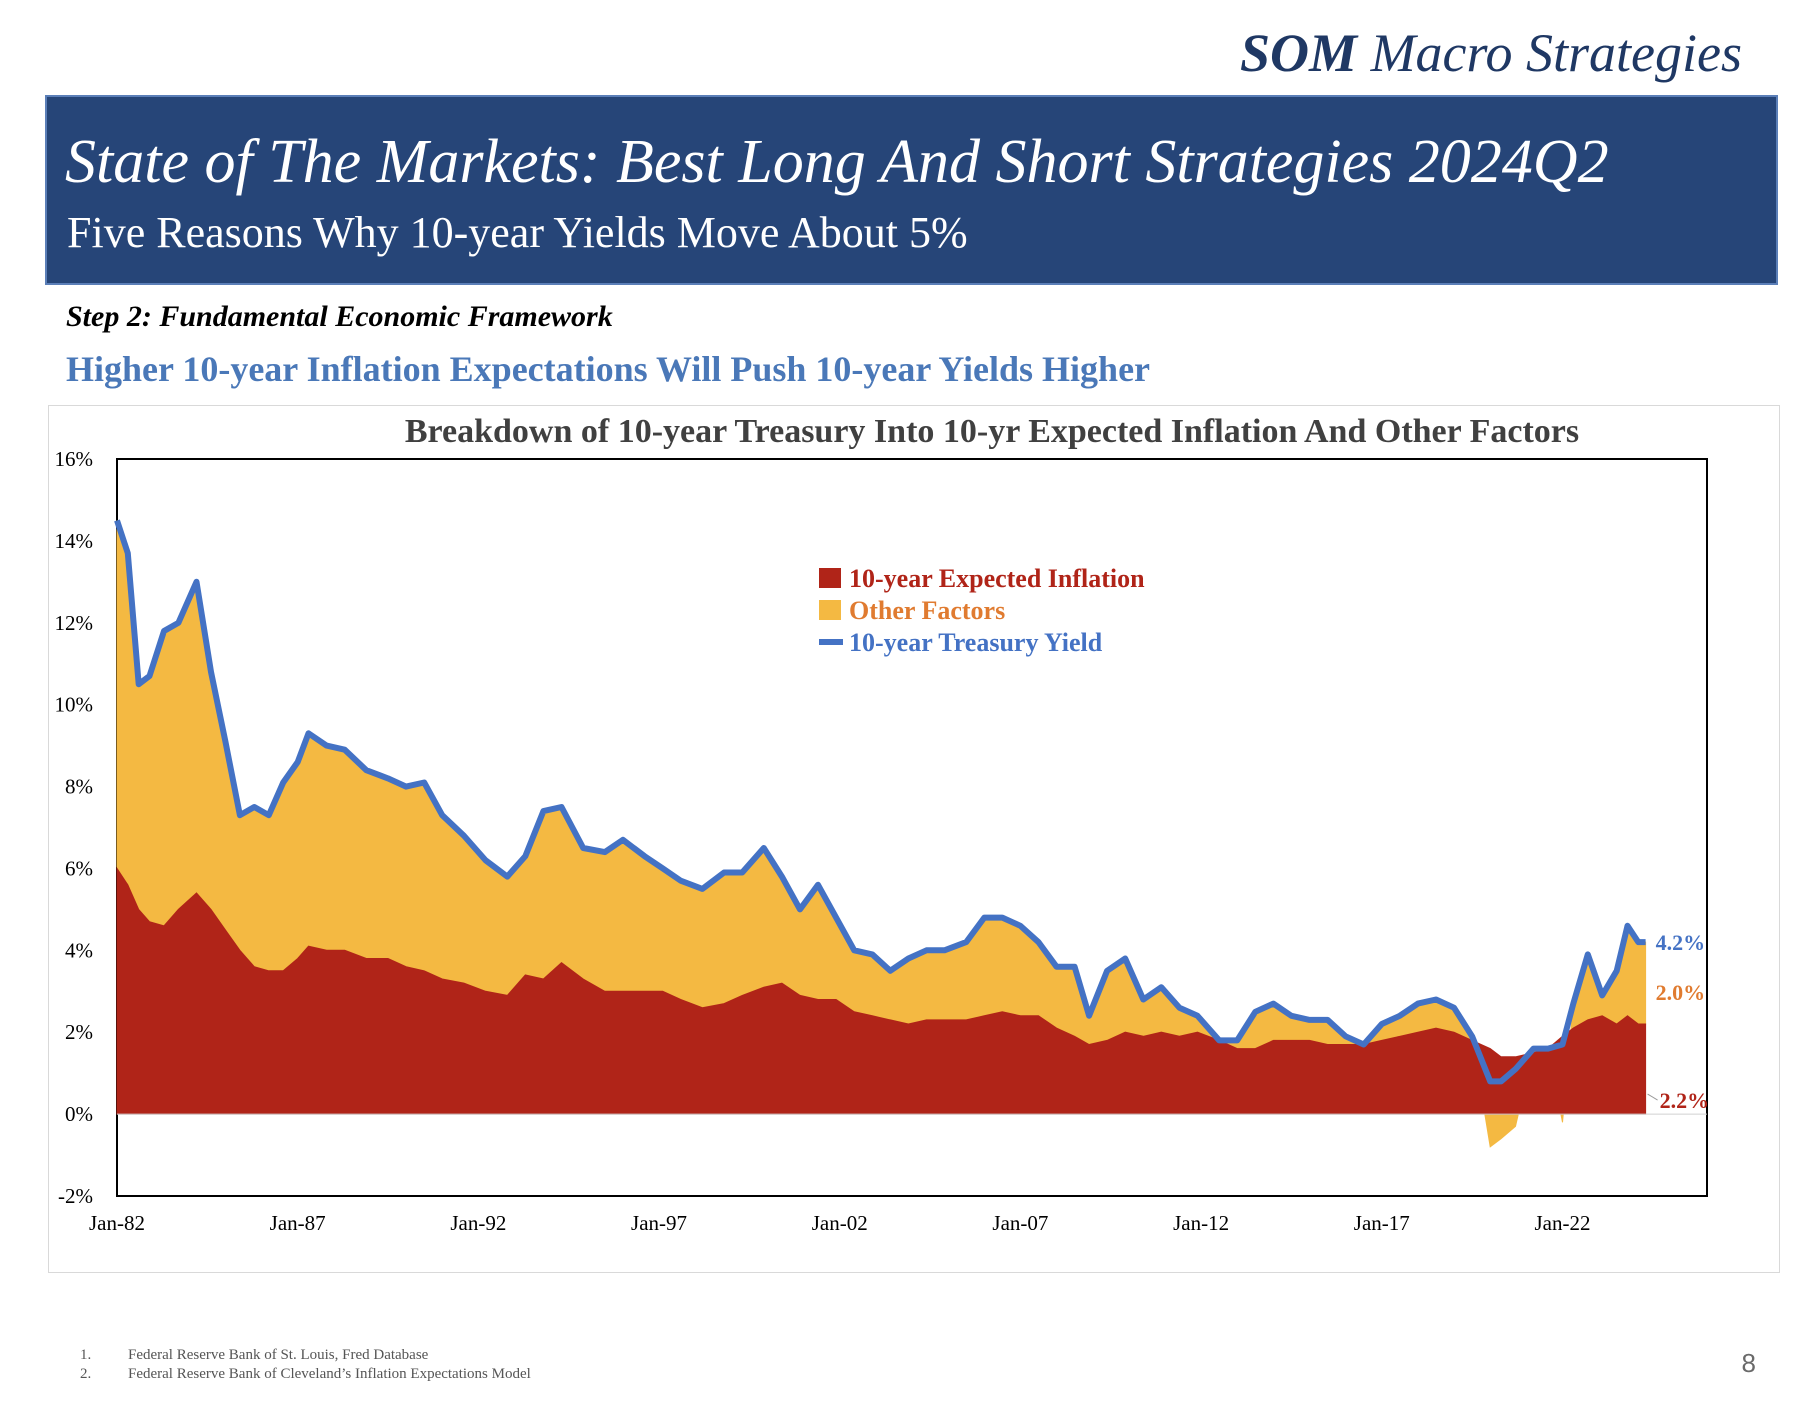  What do you see at coordinates (997, 578) in the screenshot?
I see `legend-label-inflation: 10-year Expected Inflation` at bounding box center [997, 578].